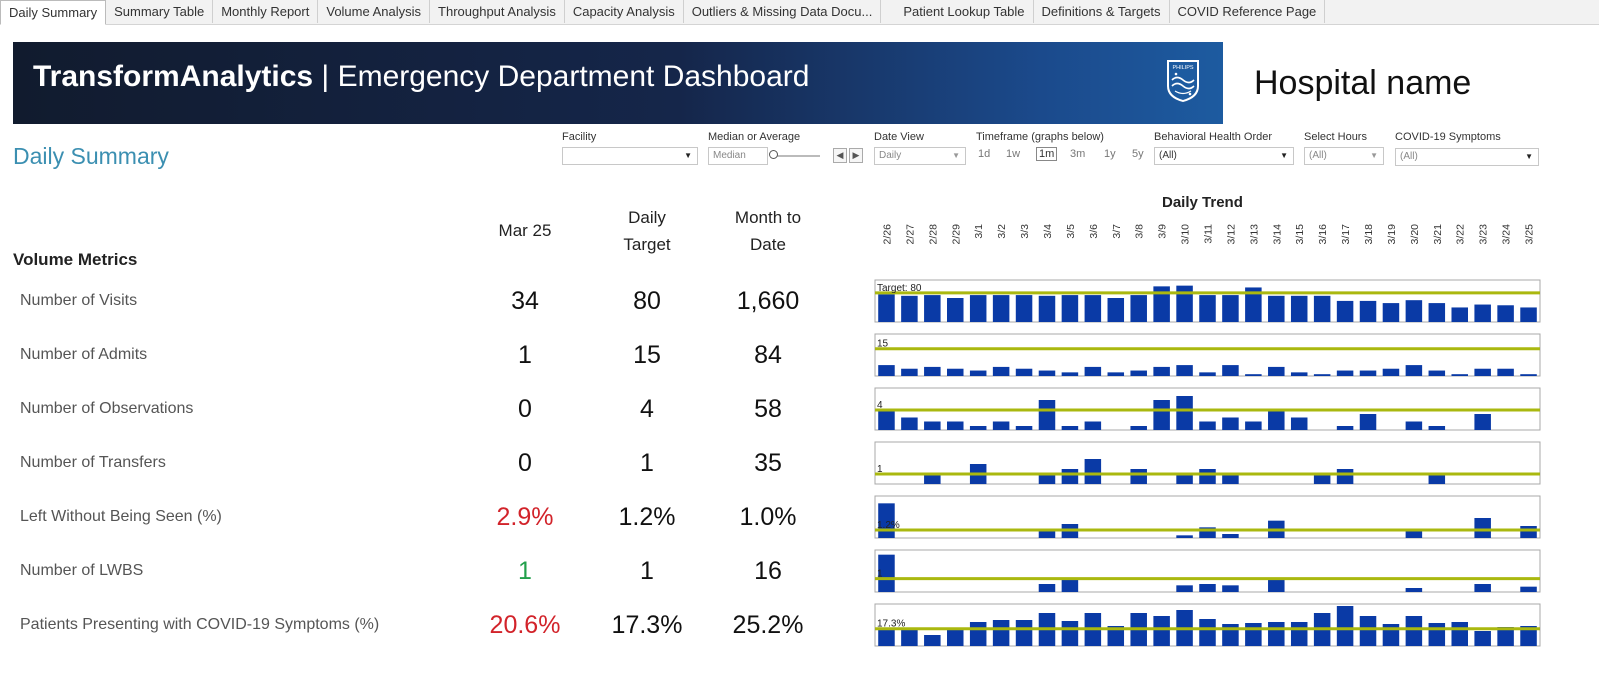 Image resolution: width=1599 pixels, height=674 pixels. I want to click on timeframe-1m: 1m, so click(1047, 154).